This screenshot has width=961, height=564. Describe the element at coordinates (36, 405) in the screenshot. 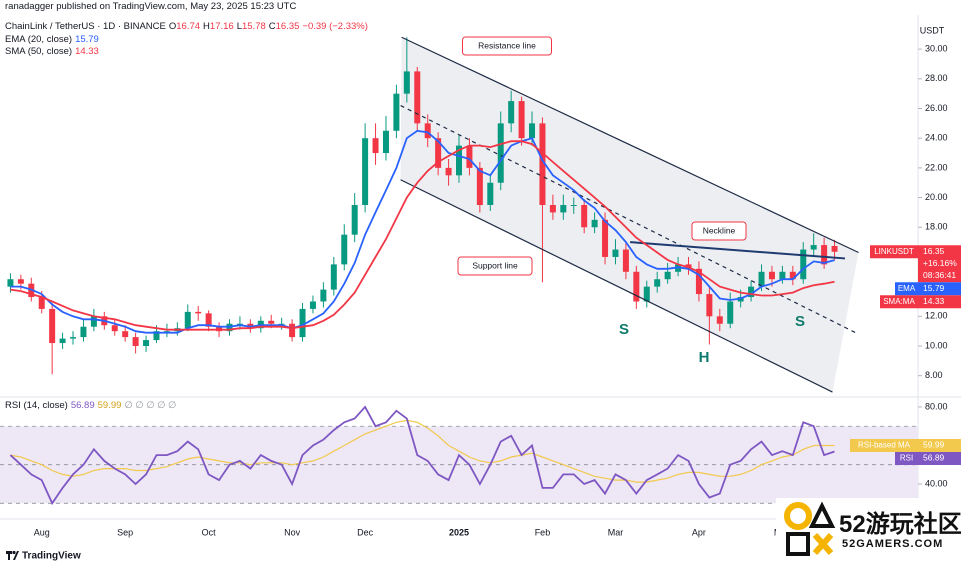

I see `rsi-title: RSI (14, close)` at that location.